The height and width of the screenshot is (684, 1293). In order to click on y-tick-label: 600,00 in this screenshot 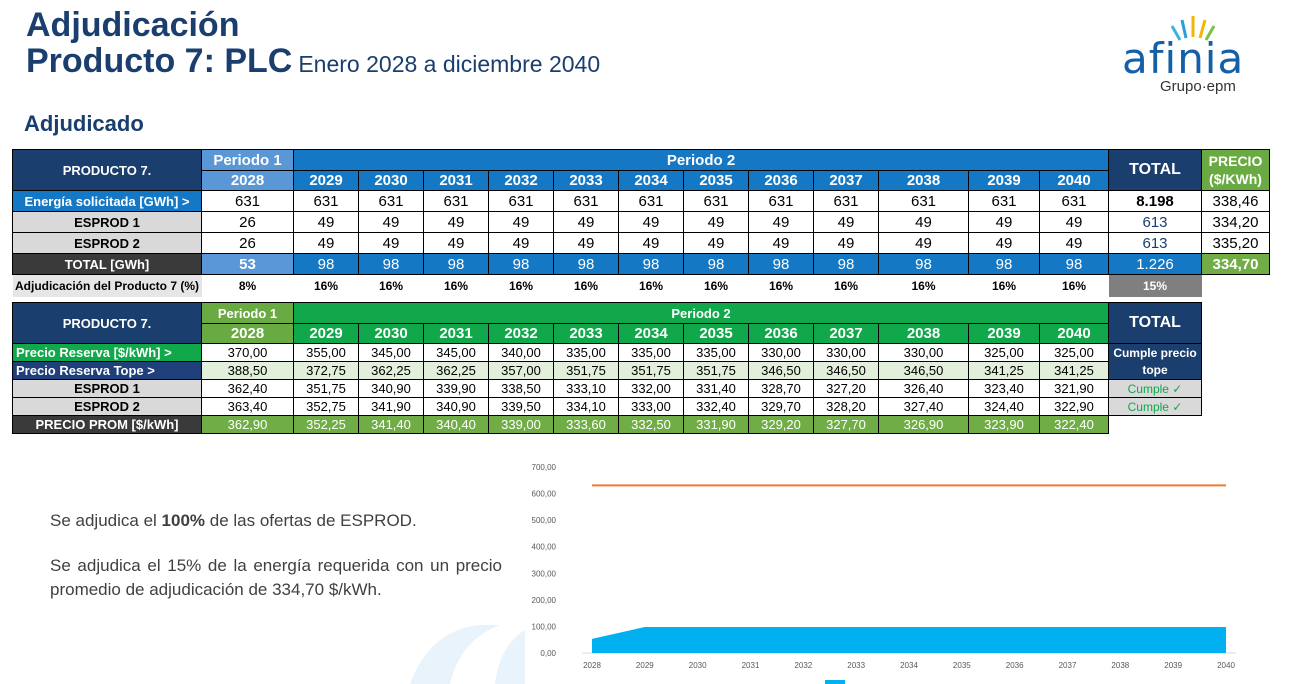, I will do `click(544, 494)`.